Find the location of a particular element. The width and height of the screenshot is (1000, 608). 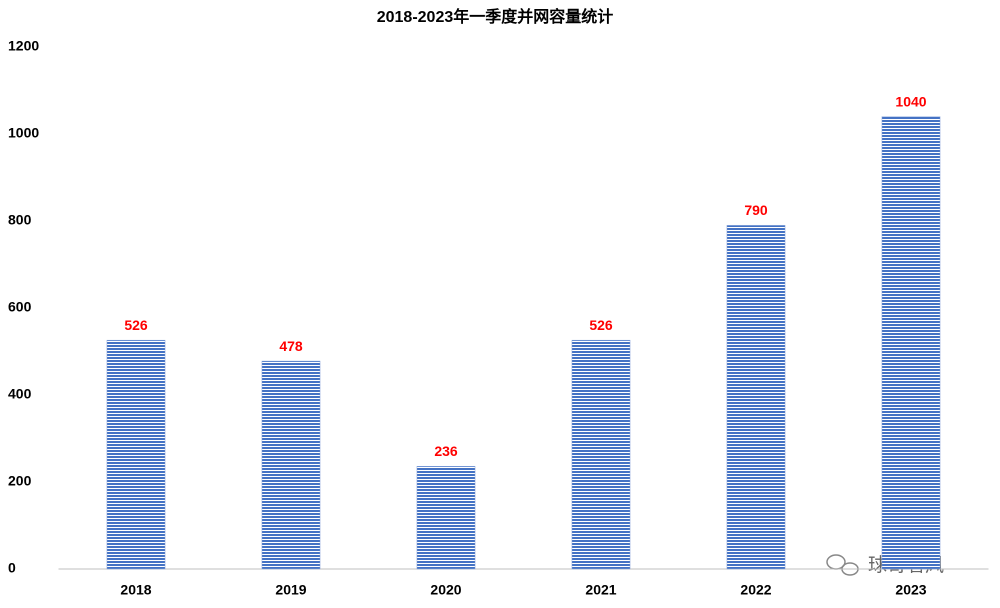

watermark-icon is located at coordinates (842, 565).